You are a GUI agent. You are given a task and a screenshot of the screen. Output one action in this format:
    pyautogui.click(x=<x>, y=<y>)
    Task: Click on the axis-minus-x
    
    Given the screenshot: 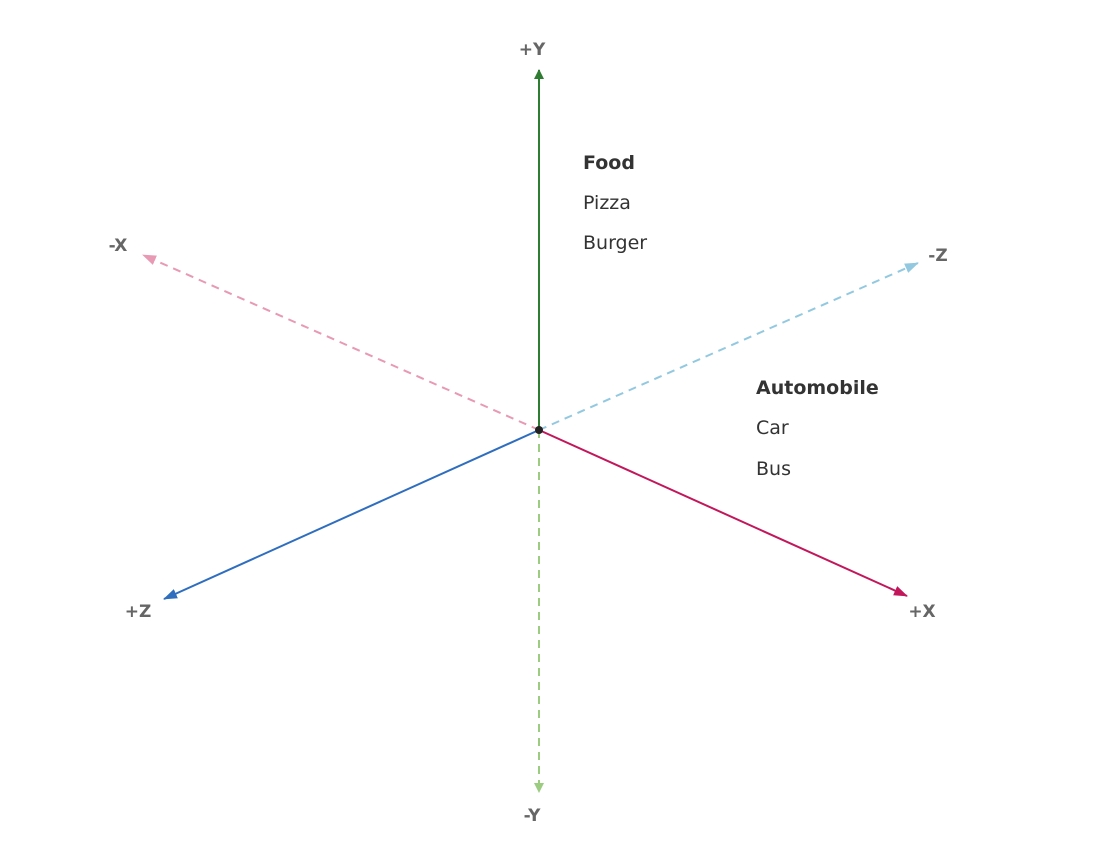 What is the action you would take?
    pyautogui.click(x=341, y=342)
    